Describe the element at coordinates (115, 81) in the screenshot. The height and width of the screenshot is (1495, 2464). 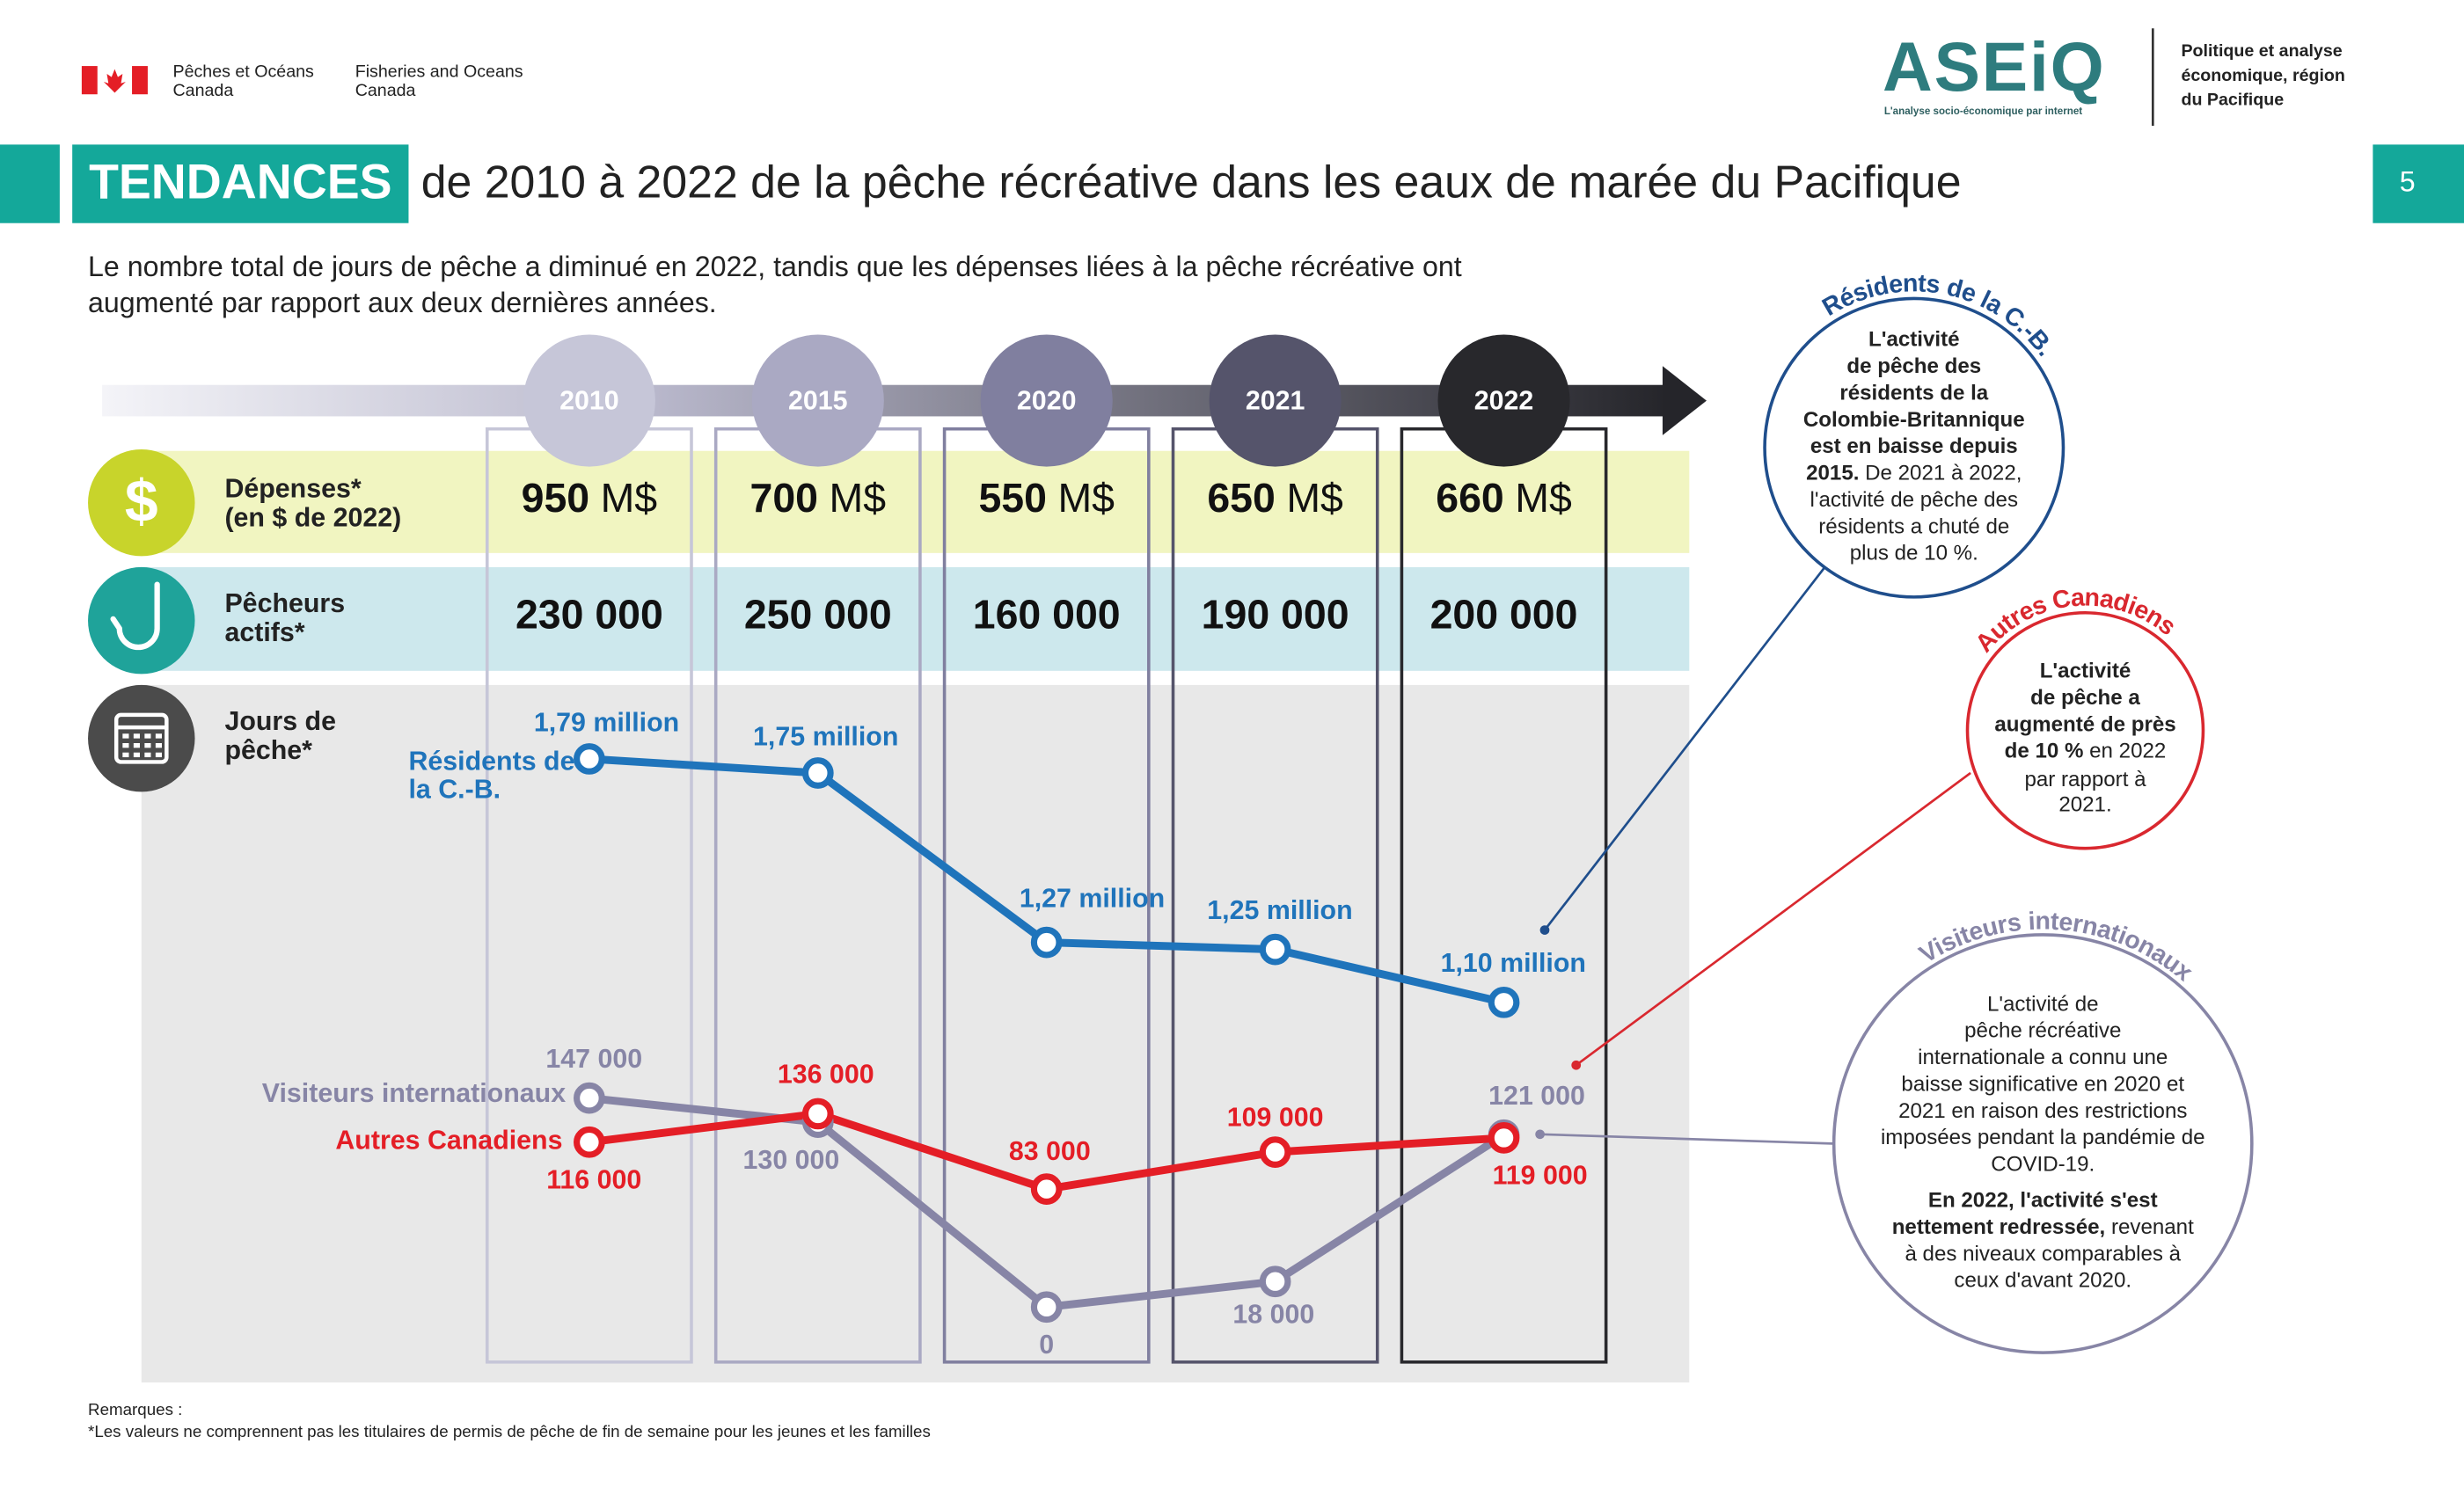
I see `maple-leaf` at that location.